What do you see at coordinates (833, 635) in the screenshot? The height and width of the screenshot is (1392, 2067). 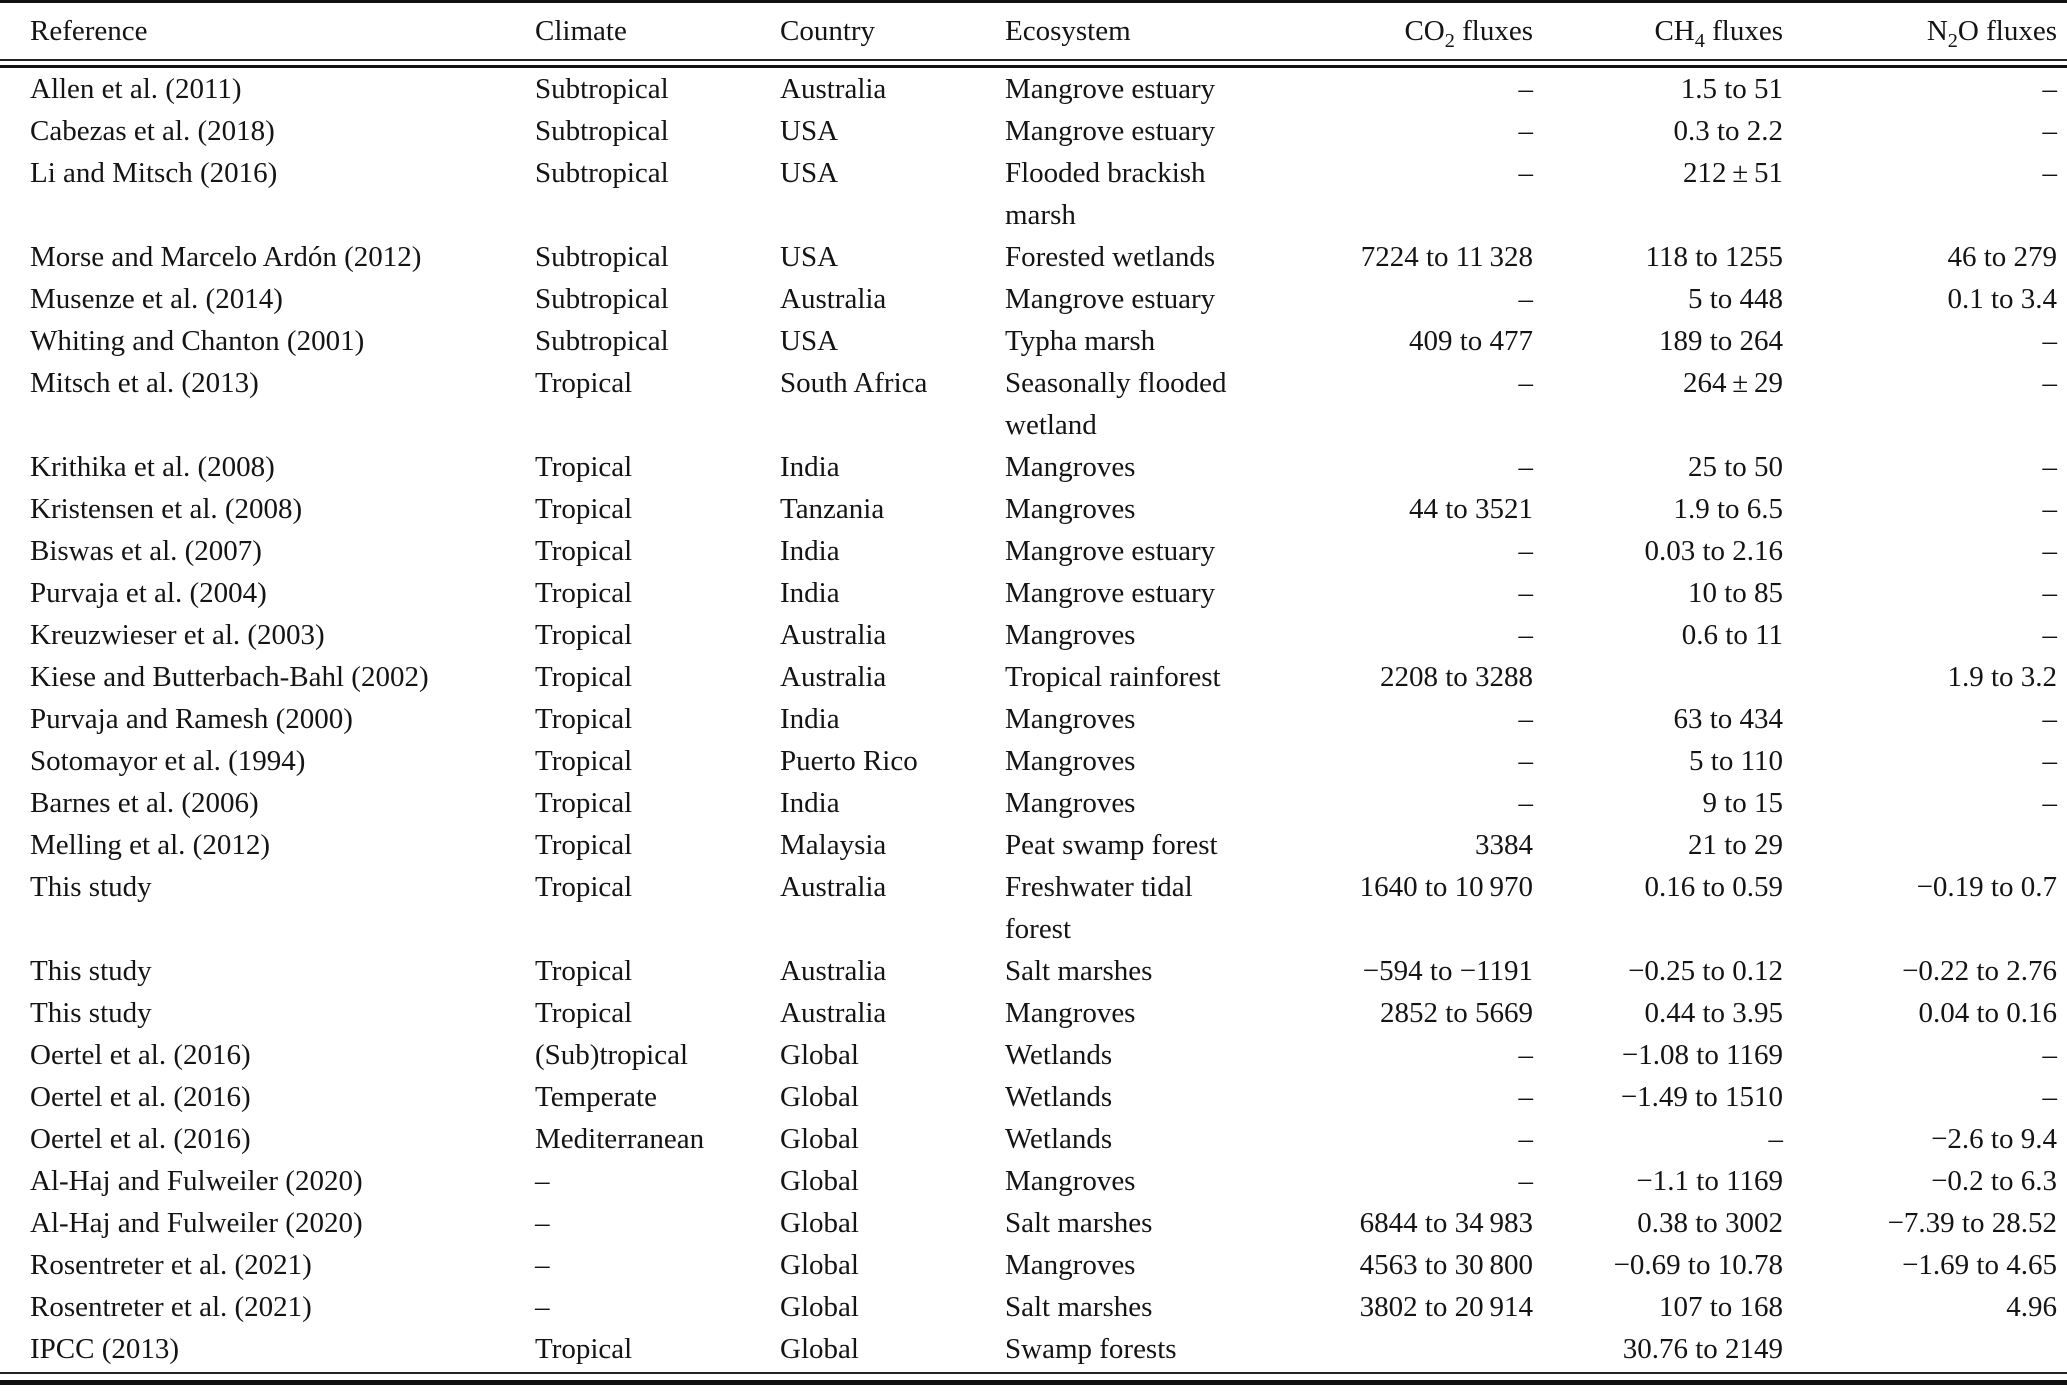 I see `cell-country: Australia` at bounding box center [833, 635].